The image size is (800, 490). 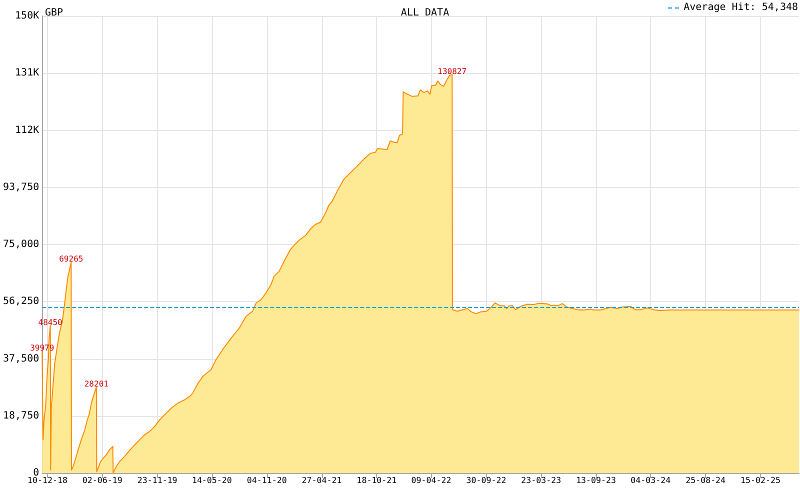 What do you see at coordinates (650, 480) in the screenshot?
I see `x-tick-label: 04-03-24` at bounding box center [650, 480].